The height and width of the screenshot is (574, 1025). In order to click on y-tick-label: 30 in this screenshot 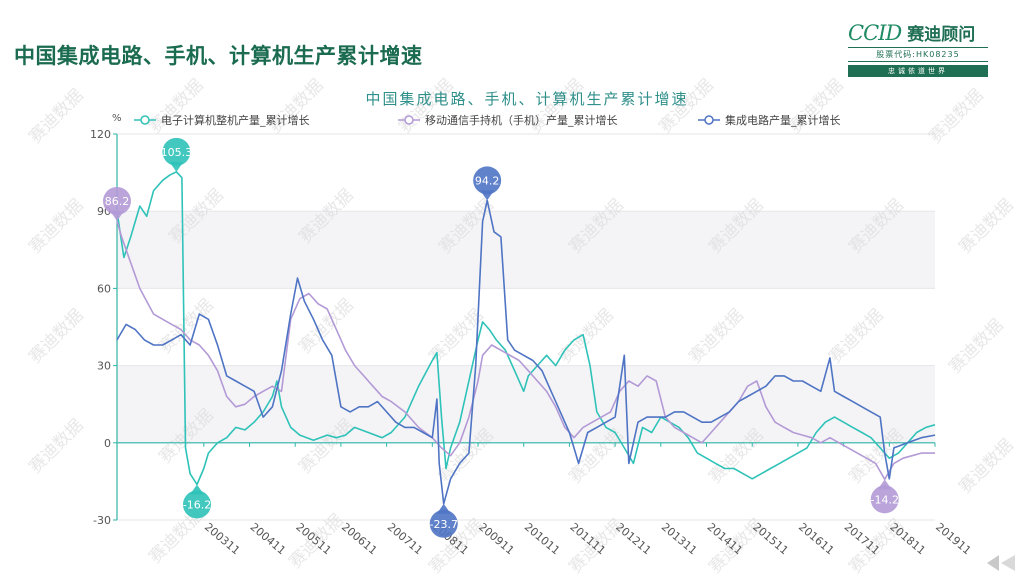, I will do `click(104, 366)`.